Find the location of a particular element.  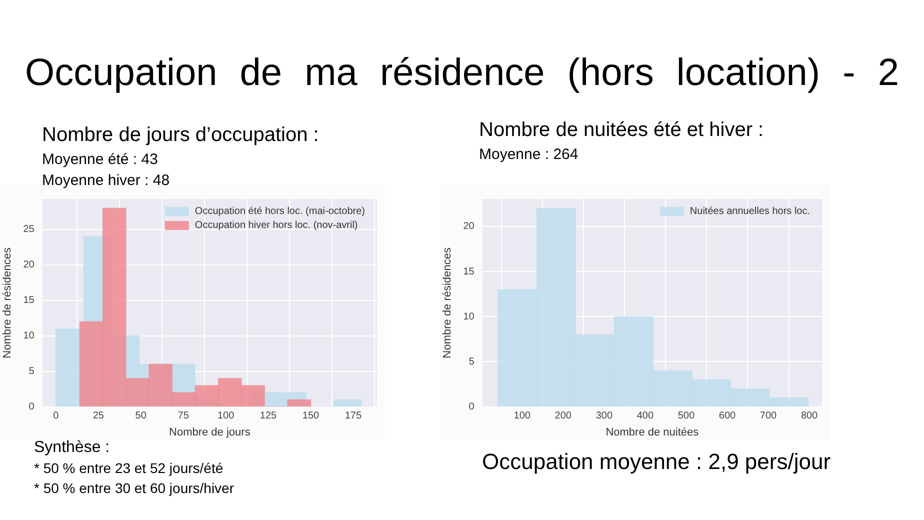

x-tick-label: 25 is located at coordinates (98, 416).